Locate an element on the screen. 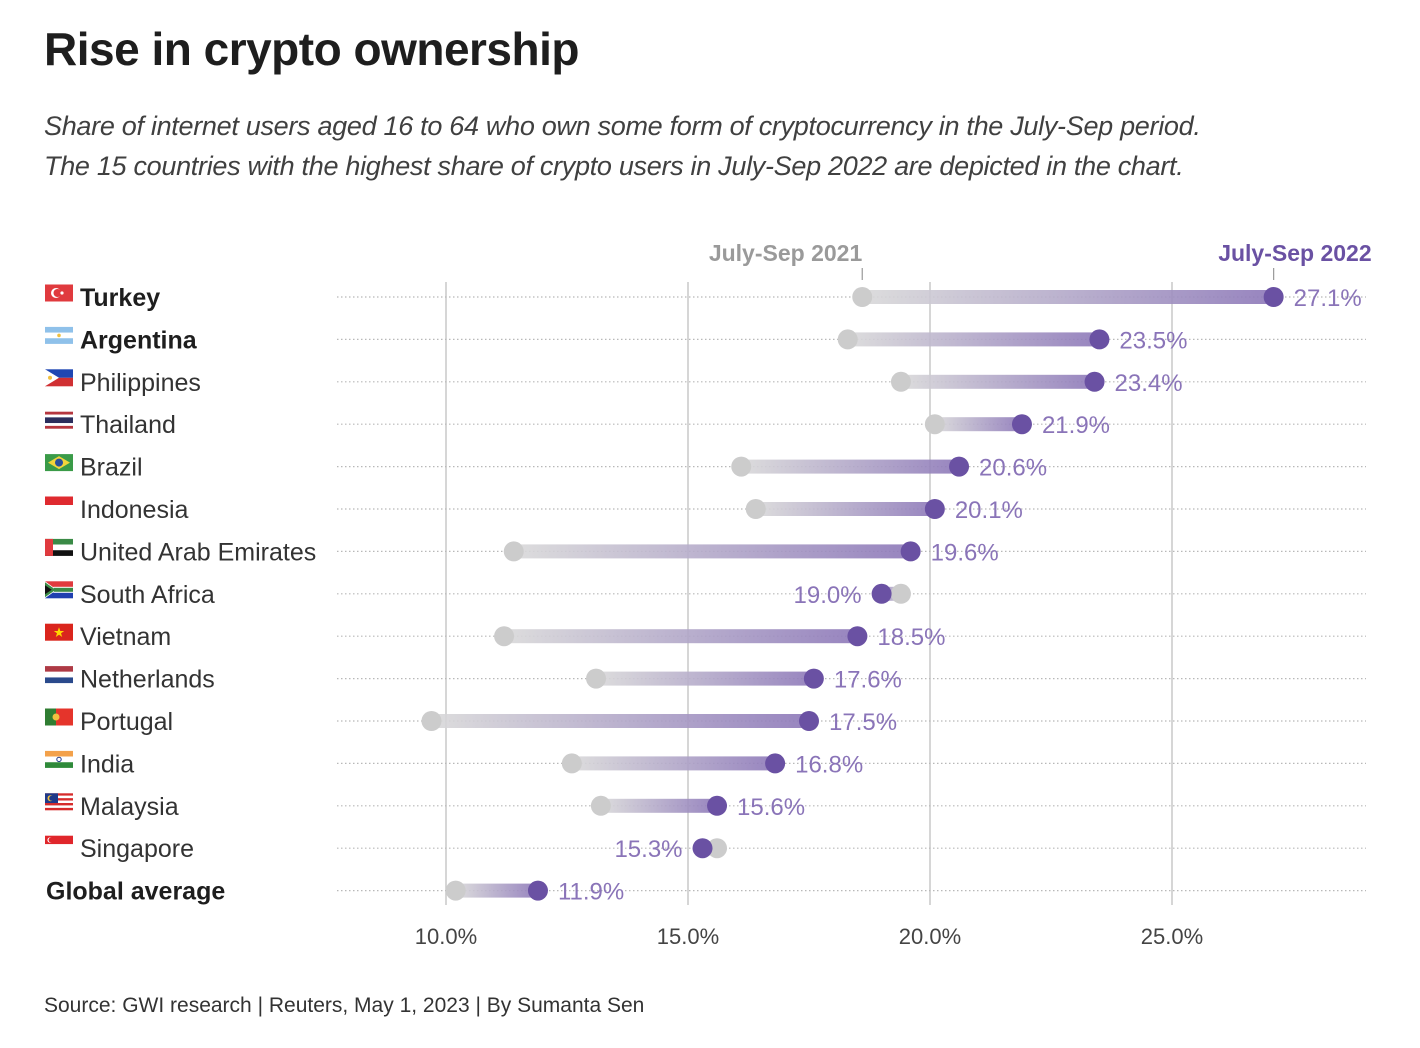  chart-title: Rise in crypto ownership is located at coordinates (312, 49).